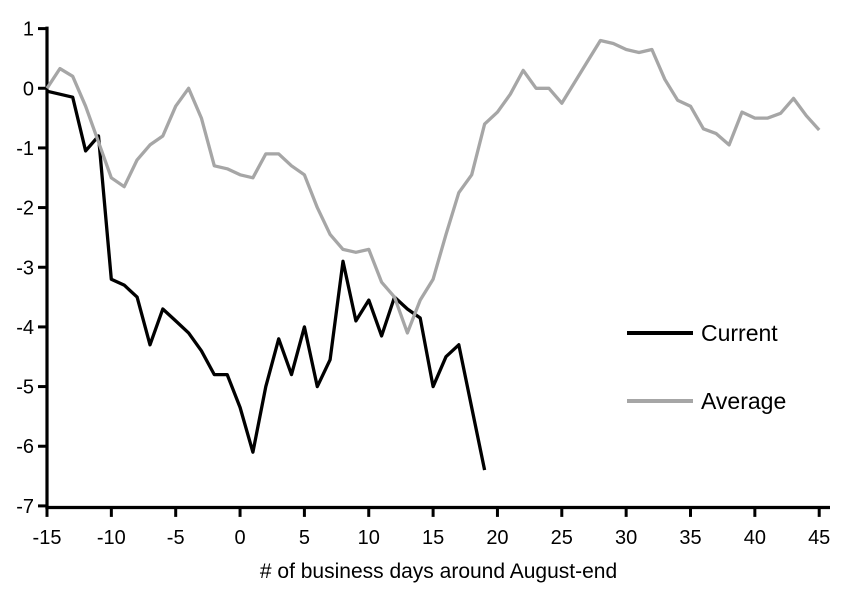  Describe the element at coordinates (25, 268) in the screenshot. I see `y-tick-label: -3` at that location.